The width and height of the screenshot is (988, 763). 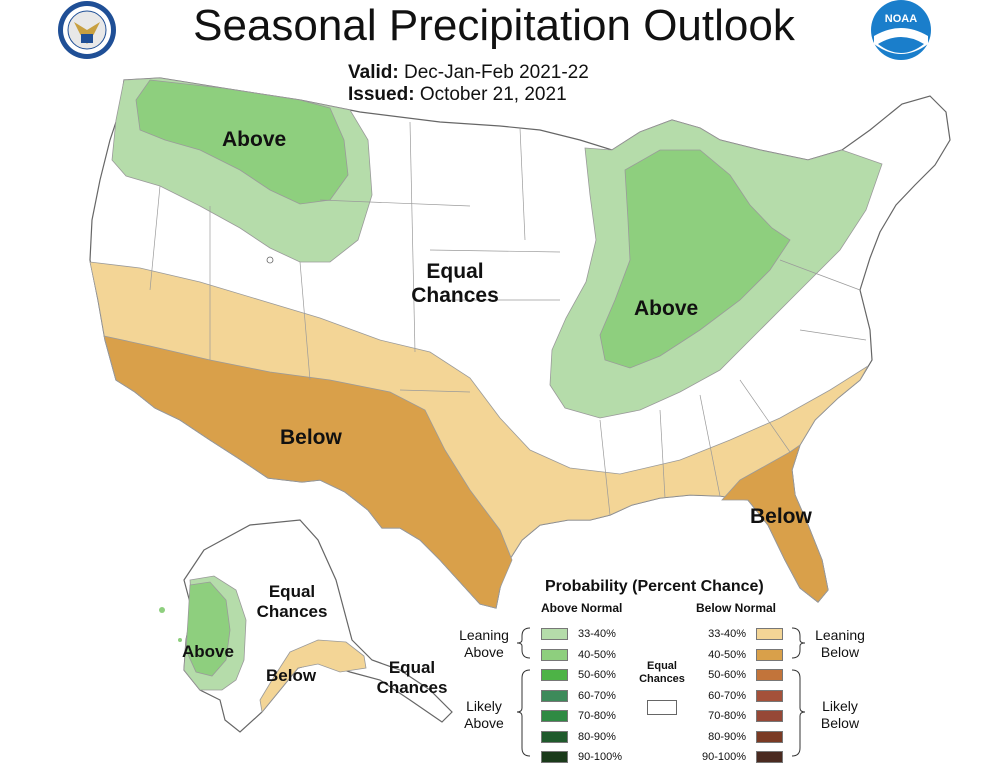 What do you see at coordinates (208, 629) in the screenshot?
I see `alaska-above-mid` at bounding box center [208, 629].